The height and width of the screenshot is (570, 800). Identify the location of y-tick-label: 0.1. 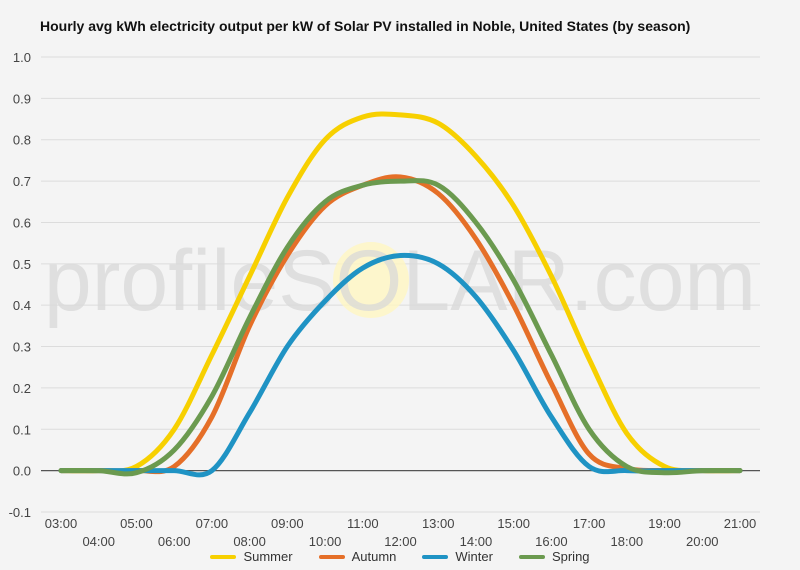
(22, 429).